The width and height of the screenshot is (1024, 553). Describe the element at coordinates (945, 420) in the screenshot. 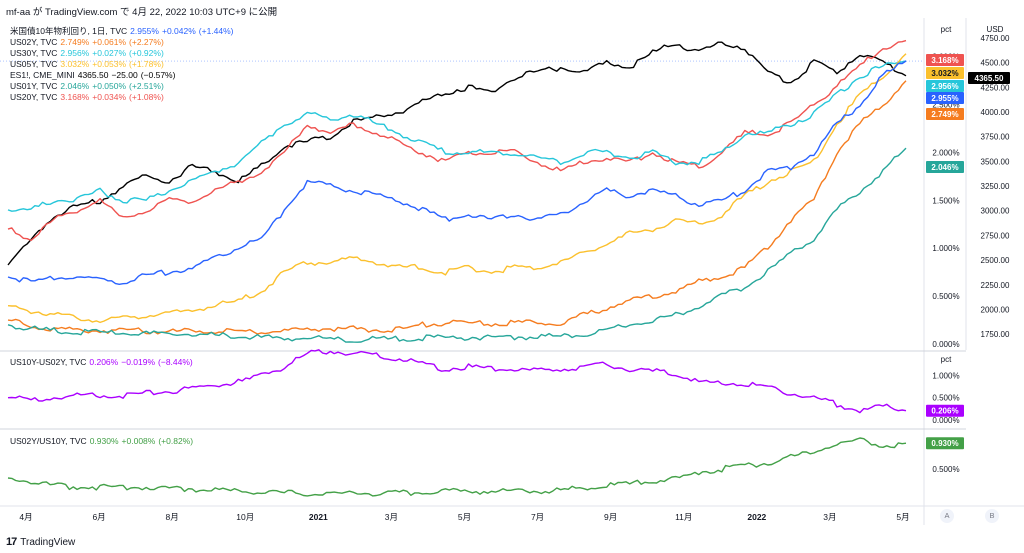

I see `pane-y-tick: 0.000%` at that location.